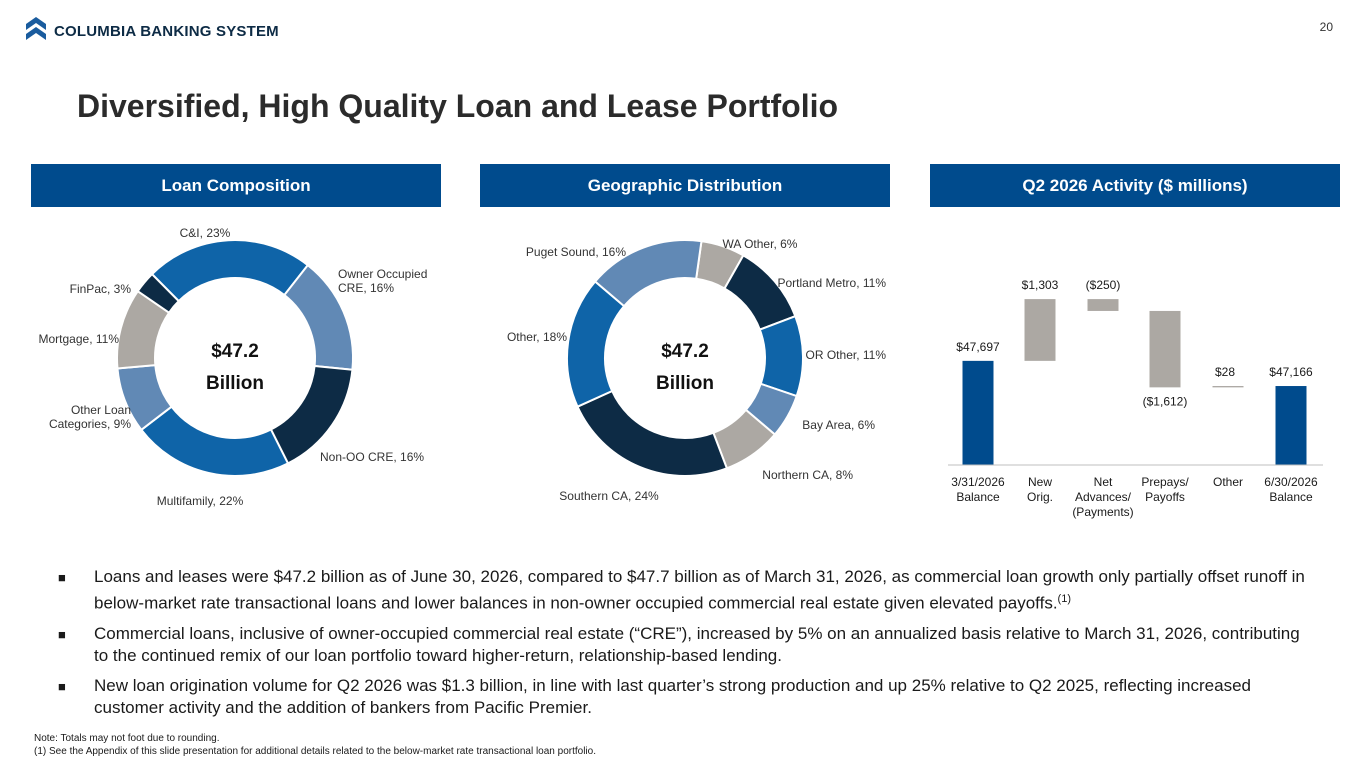 The height and width of the screenshot is (768, 1365). What do you see at coordinates (576, 252) in the screenshot?
I see `slice-label: Puget Sound, 16%` at bounding box center [576, 252].